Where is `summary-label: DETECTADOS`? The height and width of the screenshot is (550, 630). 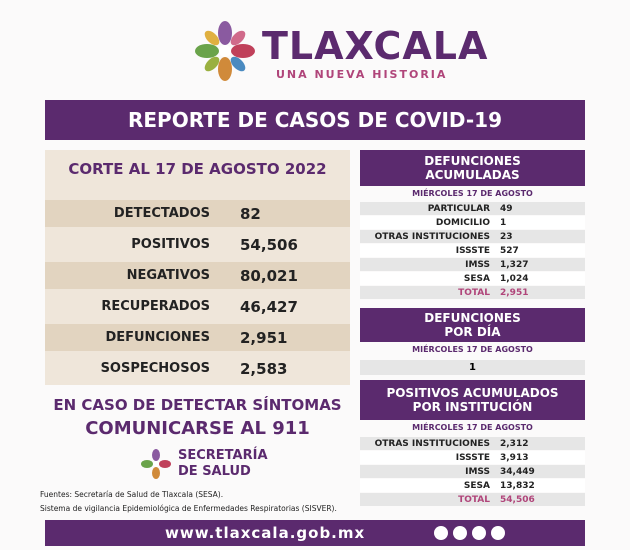 summary-label: DETECTADOS is located at coordinates (161, 213).